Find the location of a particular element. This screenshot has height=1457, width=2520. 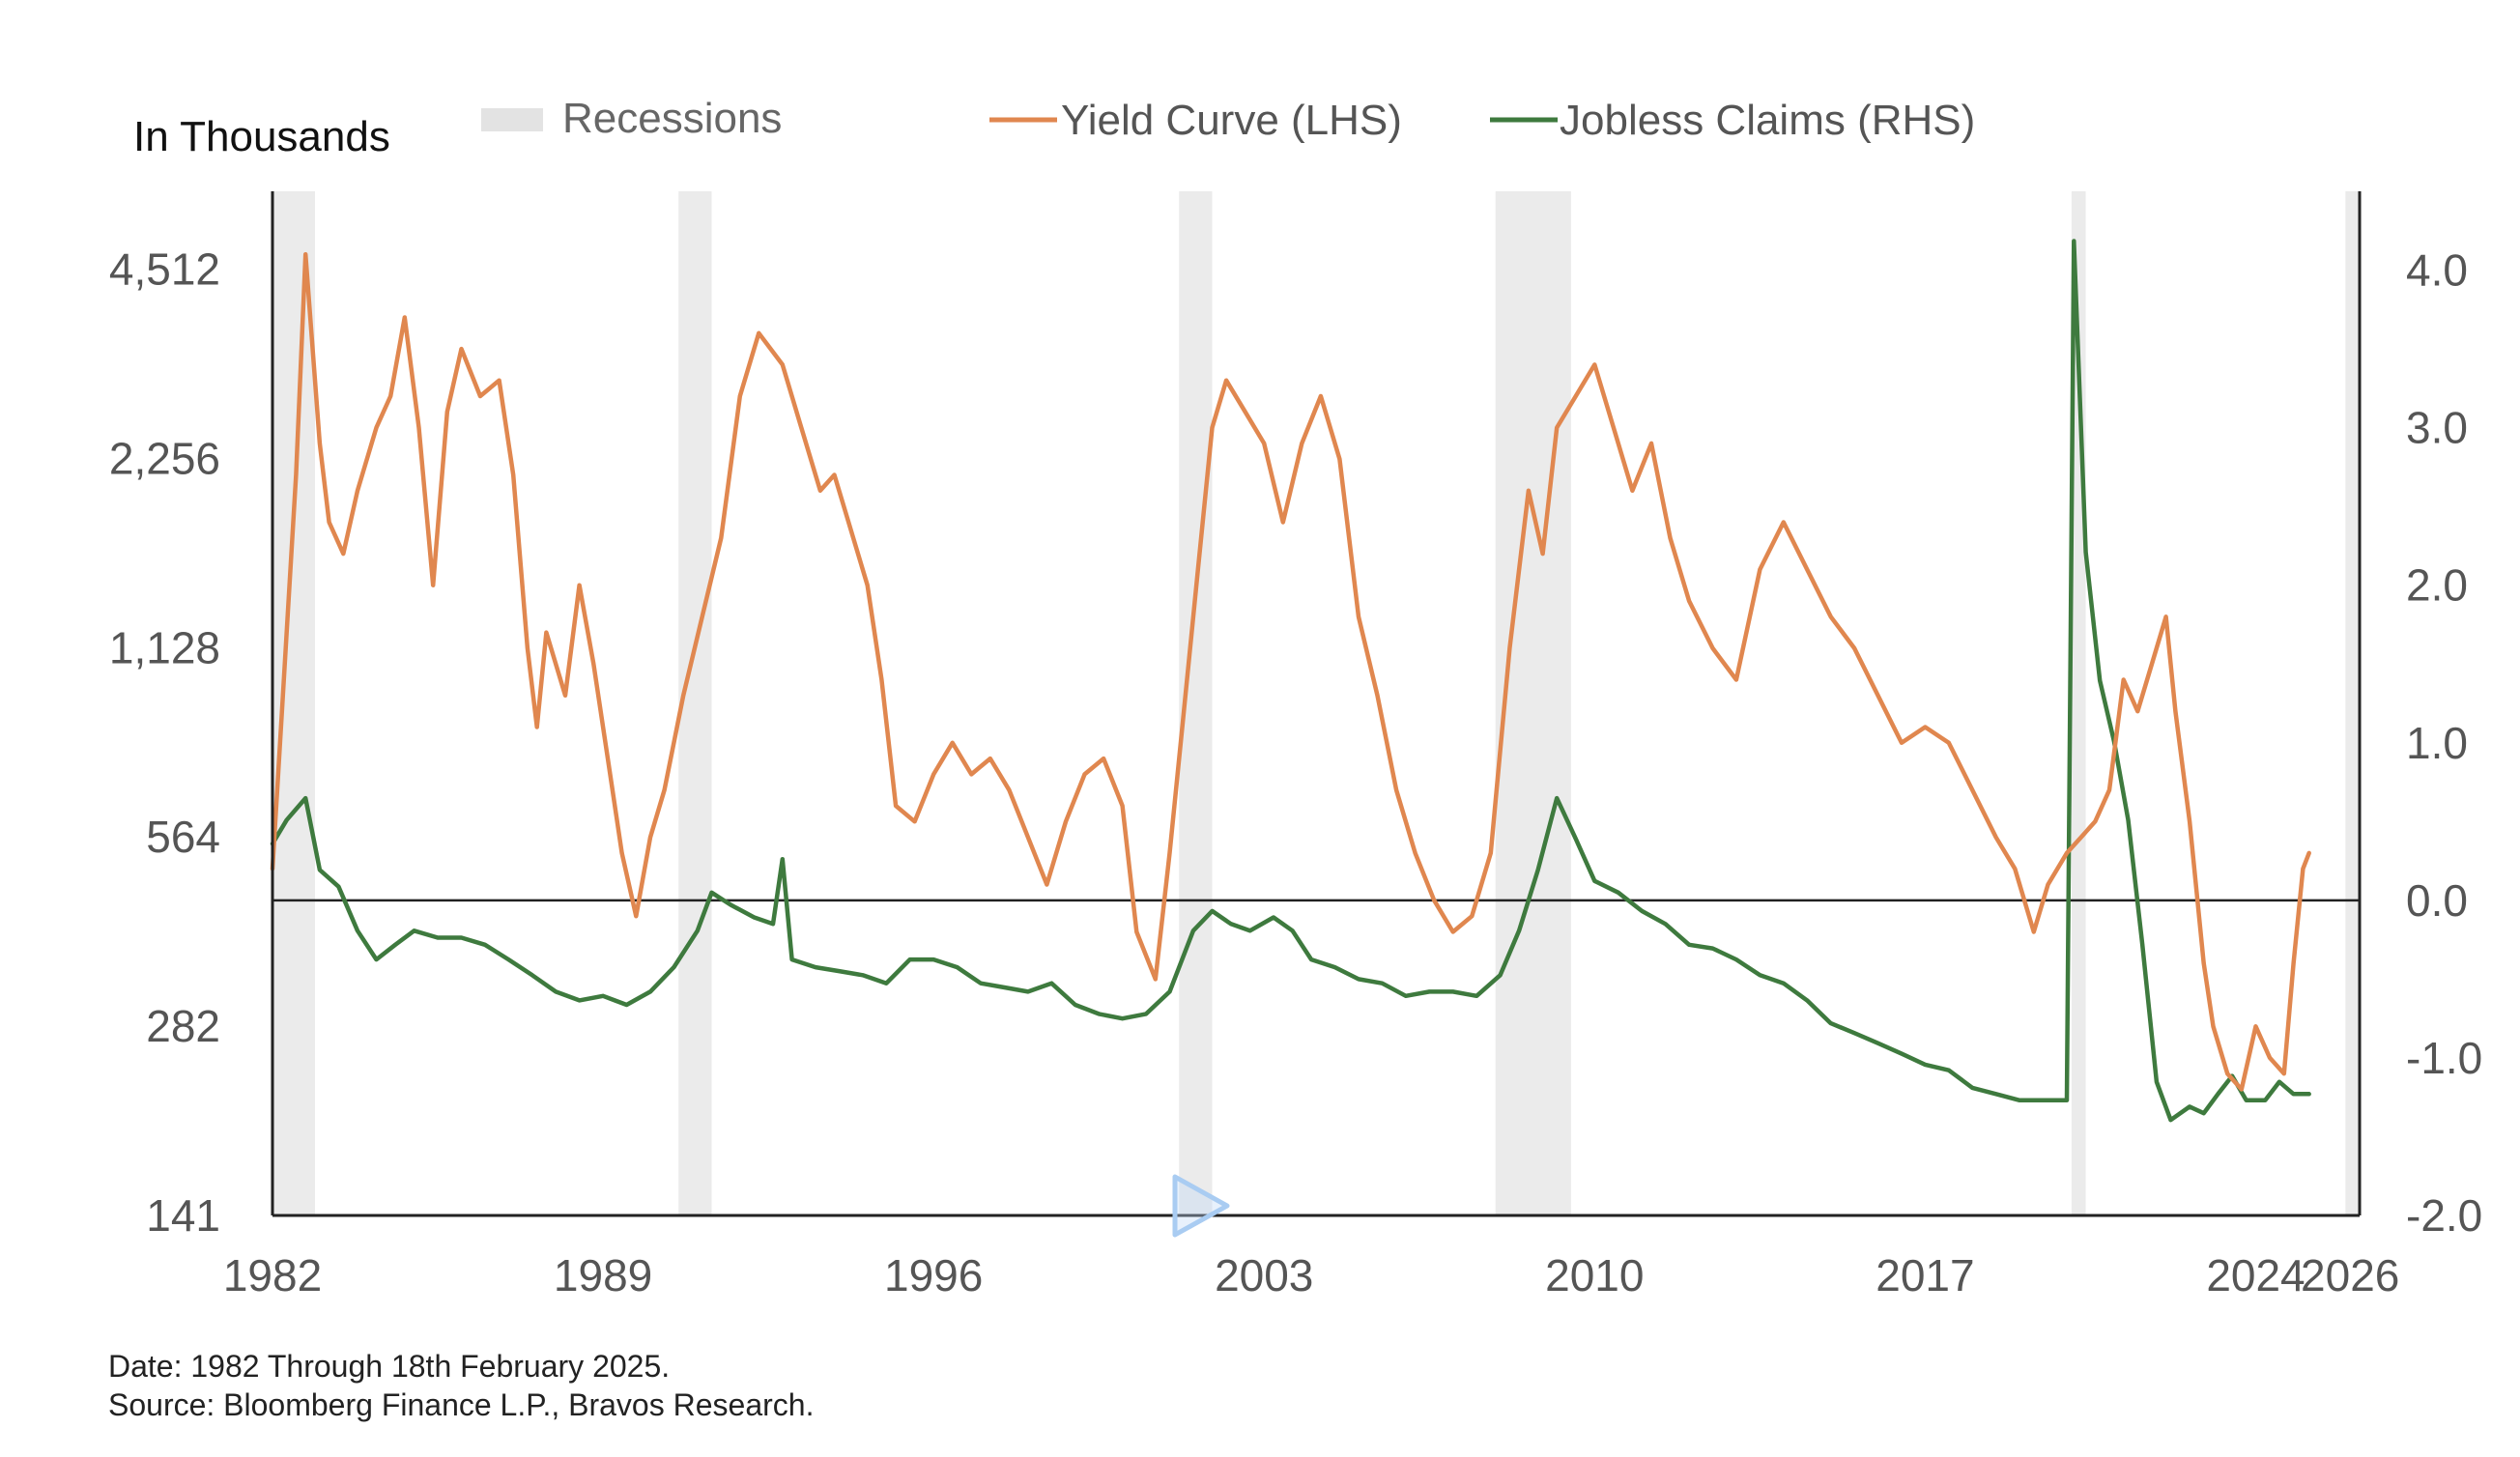

x-tick-label: 2003 is located at coordinates (1264, 1275).